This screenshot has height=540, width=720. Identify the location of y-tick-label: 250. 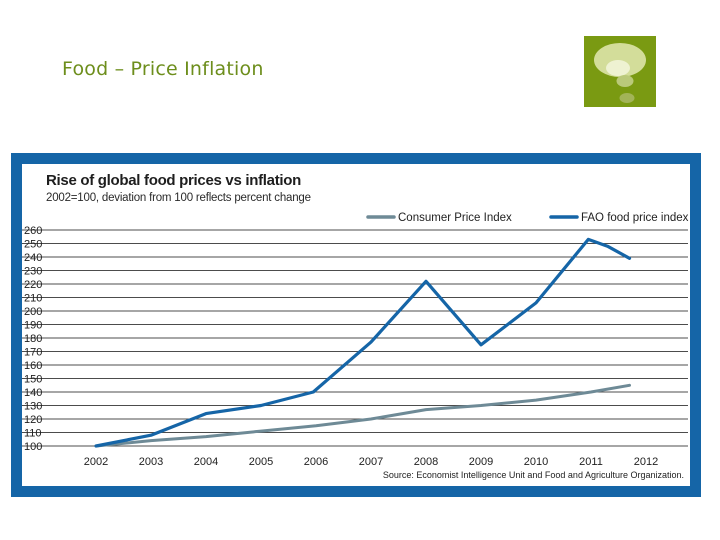
(33, 245).